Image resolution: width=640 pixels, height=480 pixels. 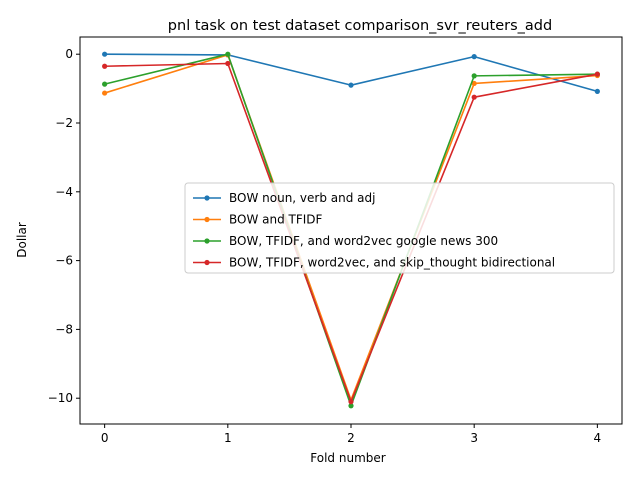 I want to click on x-axis-label: Fold number, so click(x=347, y=458).